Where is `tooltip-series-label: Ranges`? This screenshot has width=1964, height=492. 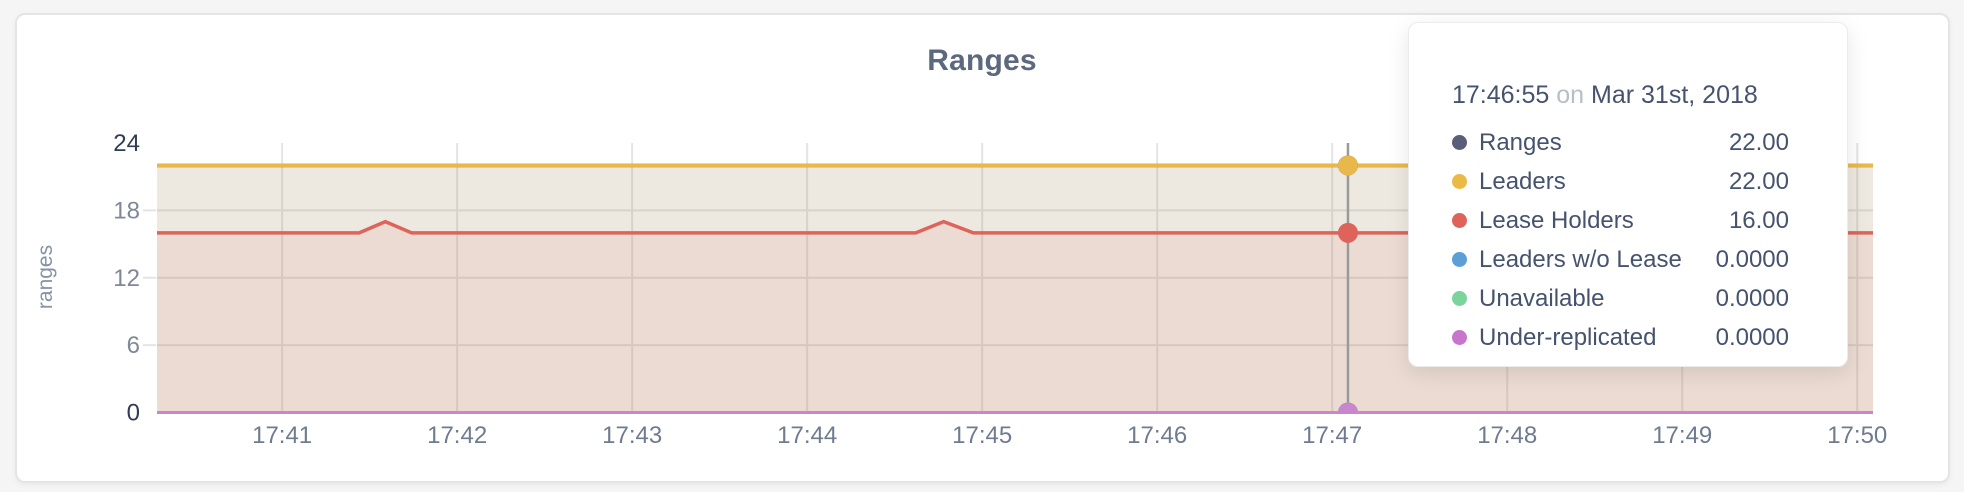 tooltip-series-label: Ranges is located at coordinates (1520, 142).